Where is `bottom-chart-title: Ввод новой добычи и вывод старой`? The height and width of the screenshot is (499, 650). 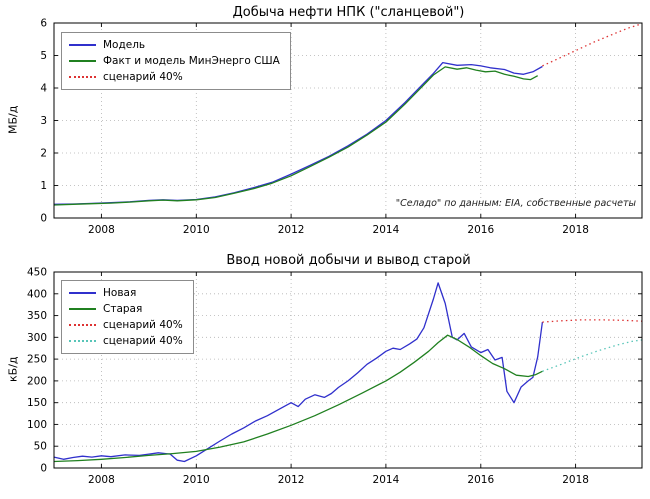
bottom-chart-title: Ввод новой добычи и вывод старой is located at coordinates (348, 260).